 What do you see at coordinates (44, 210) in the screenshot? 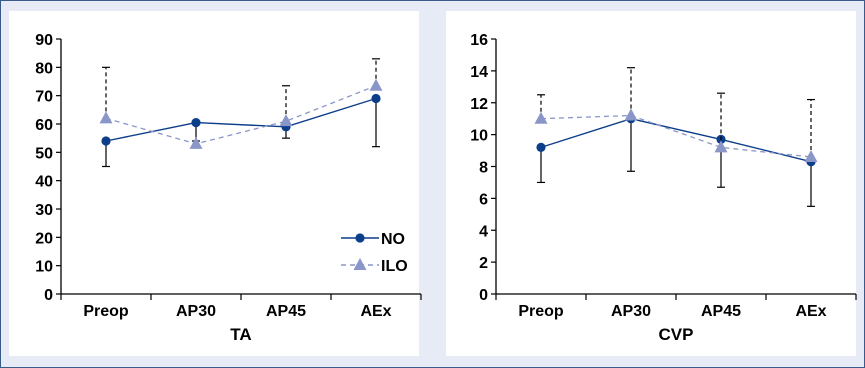
I see `y-tick-label: 30` at bounding box center [44, 210].